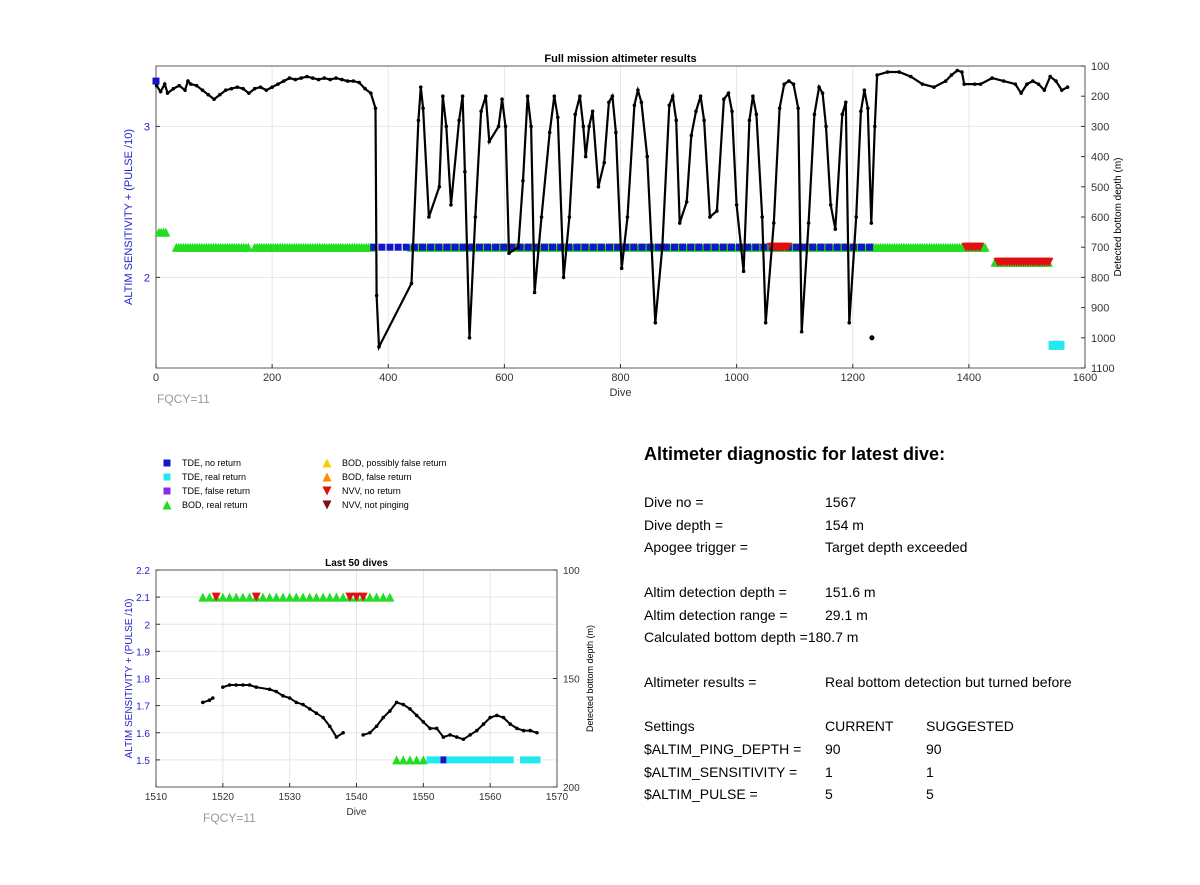  Describe the element at coordinates (360, 491) in the screenshot. I see `legend-item-nvv-no-return: NVV, no return` at that location.